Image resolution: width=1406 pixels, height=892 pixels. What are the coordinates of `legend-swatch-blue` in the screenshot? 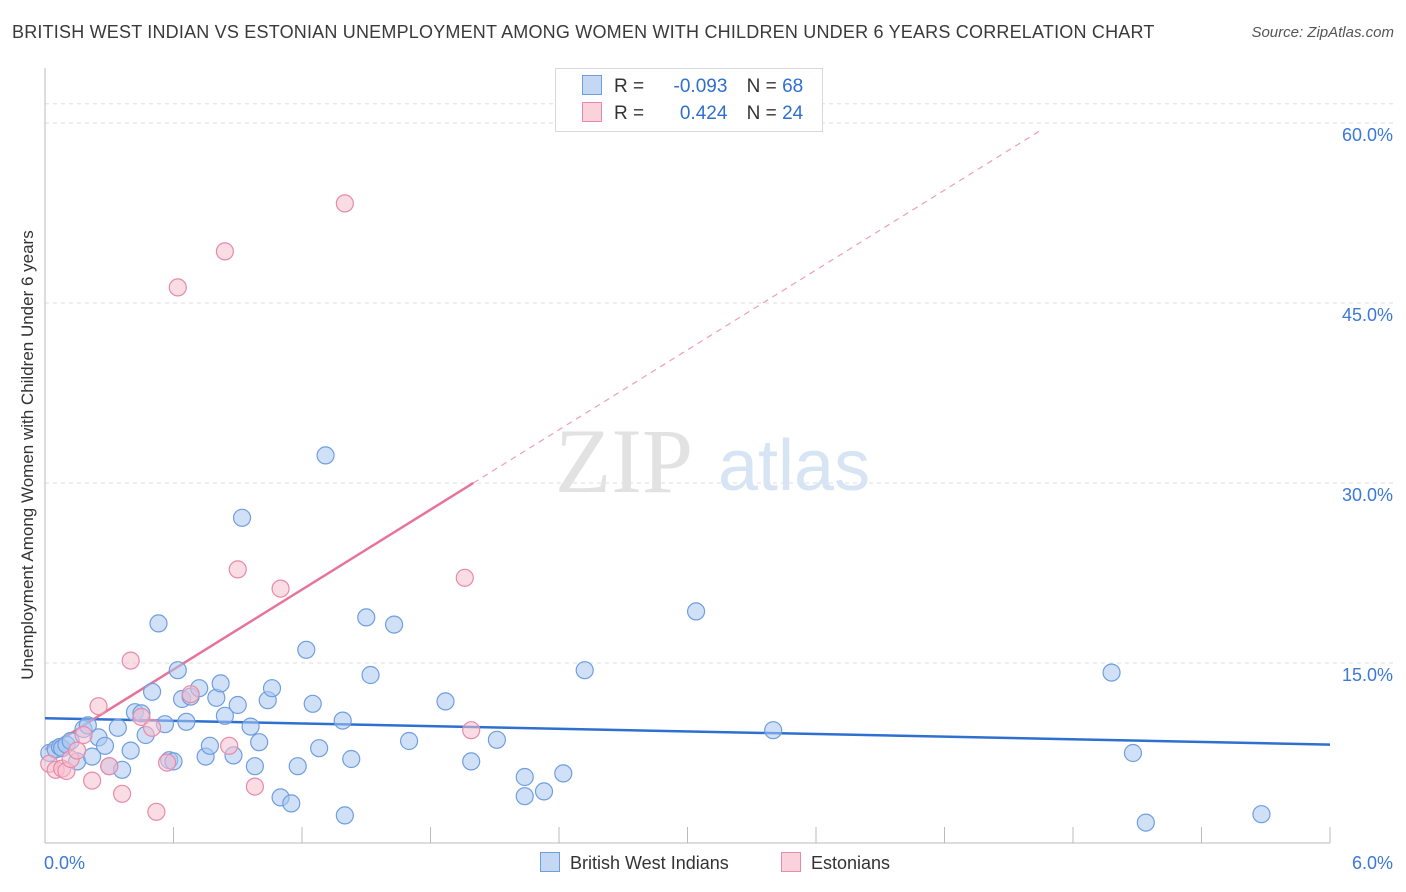 It's located at (592, 85).